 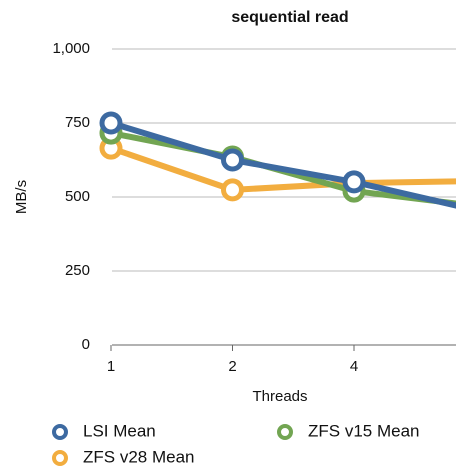 I want to click on y-tick-label: 1,000, so click(x=71, y=48).